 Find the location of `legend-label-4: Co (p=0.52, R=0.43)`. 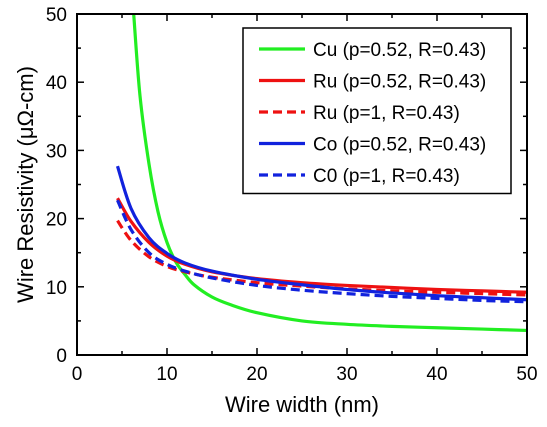

legend-label-4: Co (p=0.52, R=0.43) is located at coordinates (399, 145).